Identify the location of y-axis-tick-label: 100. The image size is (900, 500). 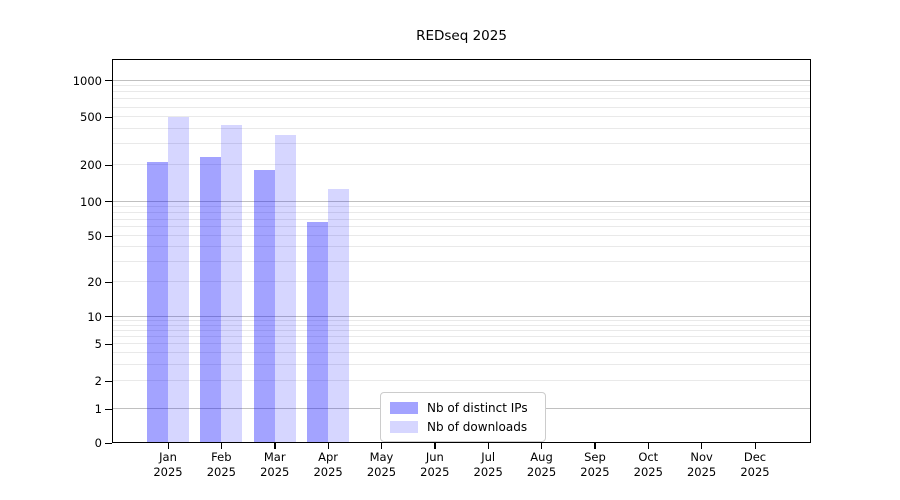
(91, 201).